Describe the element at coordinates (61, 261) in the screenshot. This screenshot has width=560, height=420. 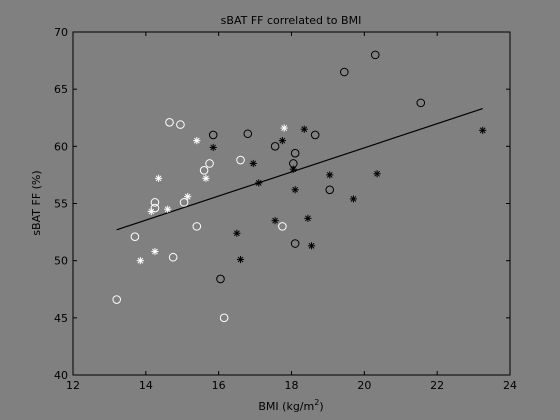
I see `y-tick-label: 50` at that location.